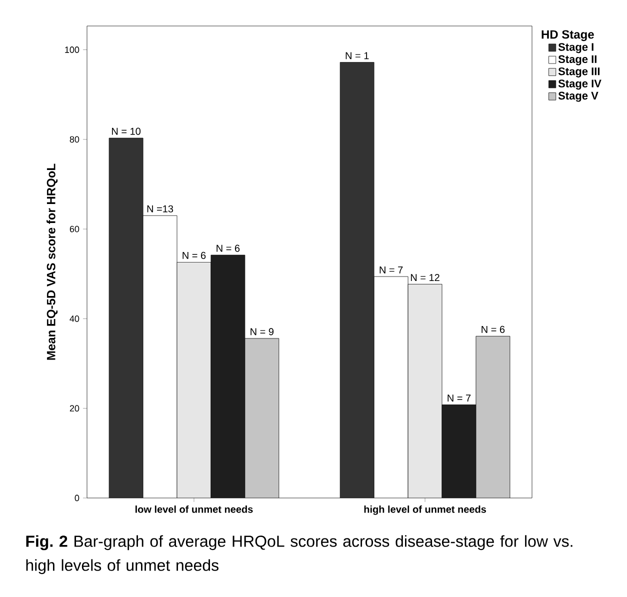 The height and width of the screenshot is (597, 627). I want to click on y-tick-label: 0, so click(77, 498).